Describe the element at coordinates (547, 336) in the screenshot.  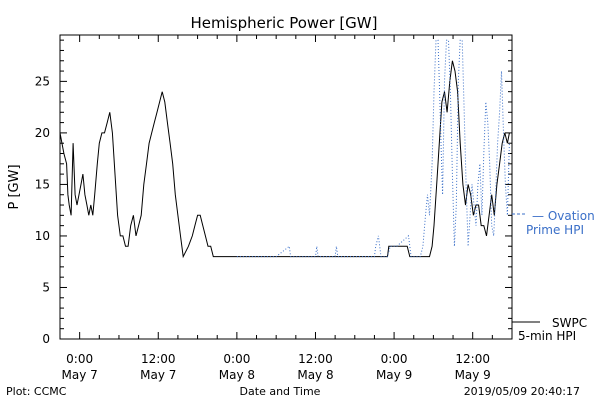
I see `legend-swpc-label-2: 5-min HPI` at that location.